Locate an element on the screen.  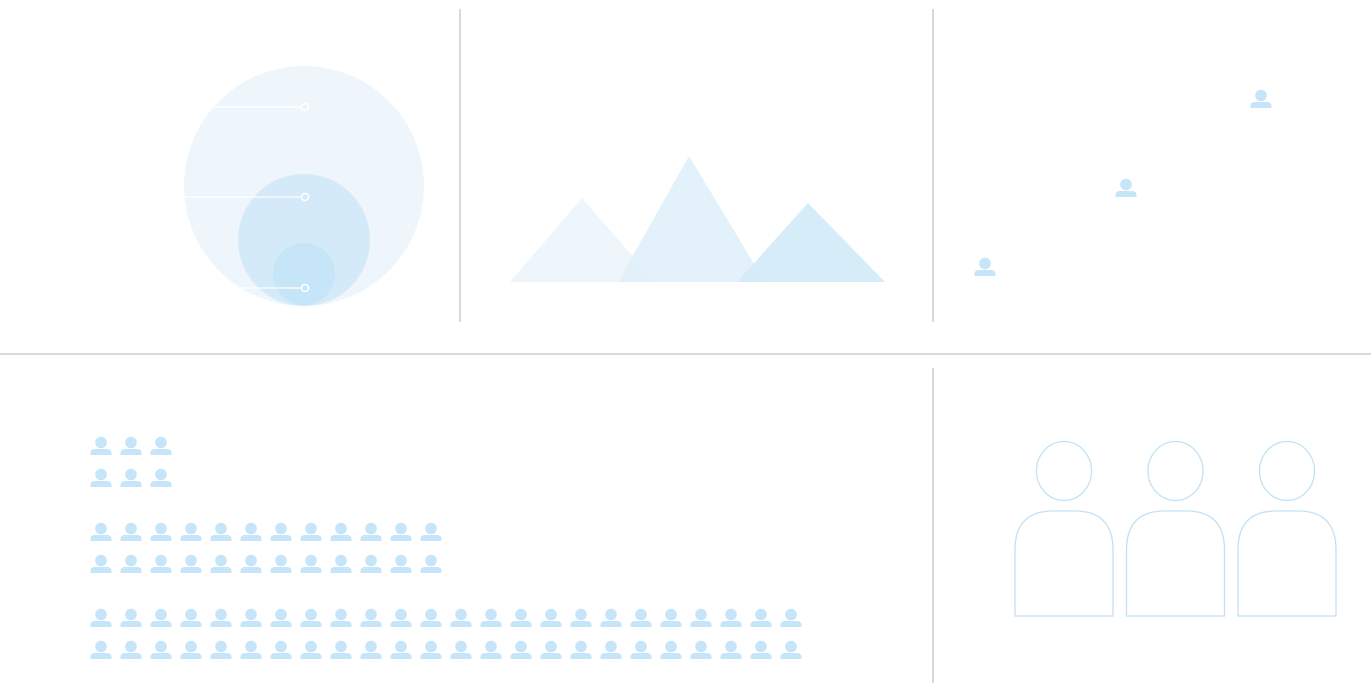
person-outline-icon is located at coordinates (1064, 528).